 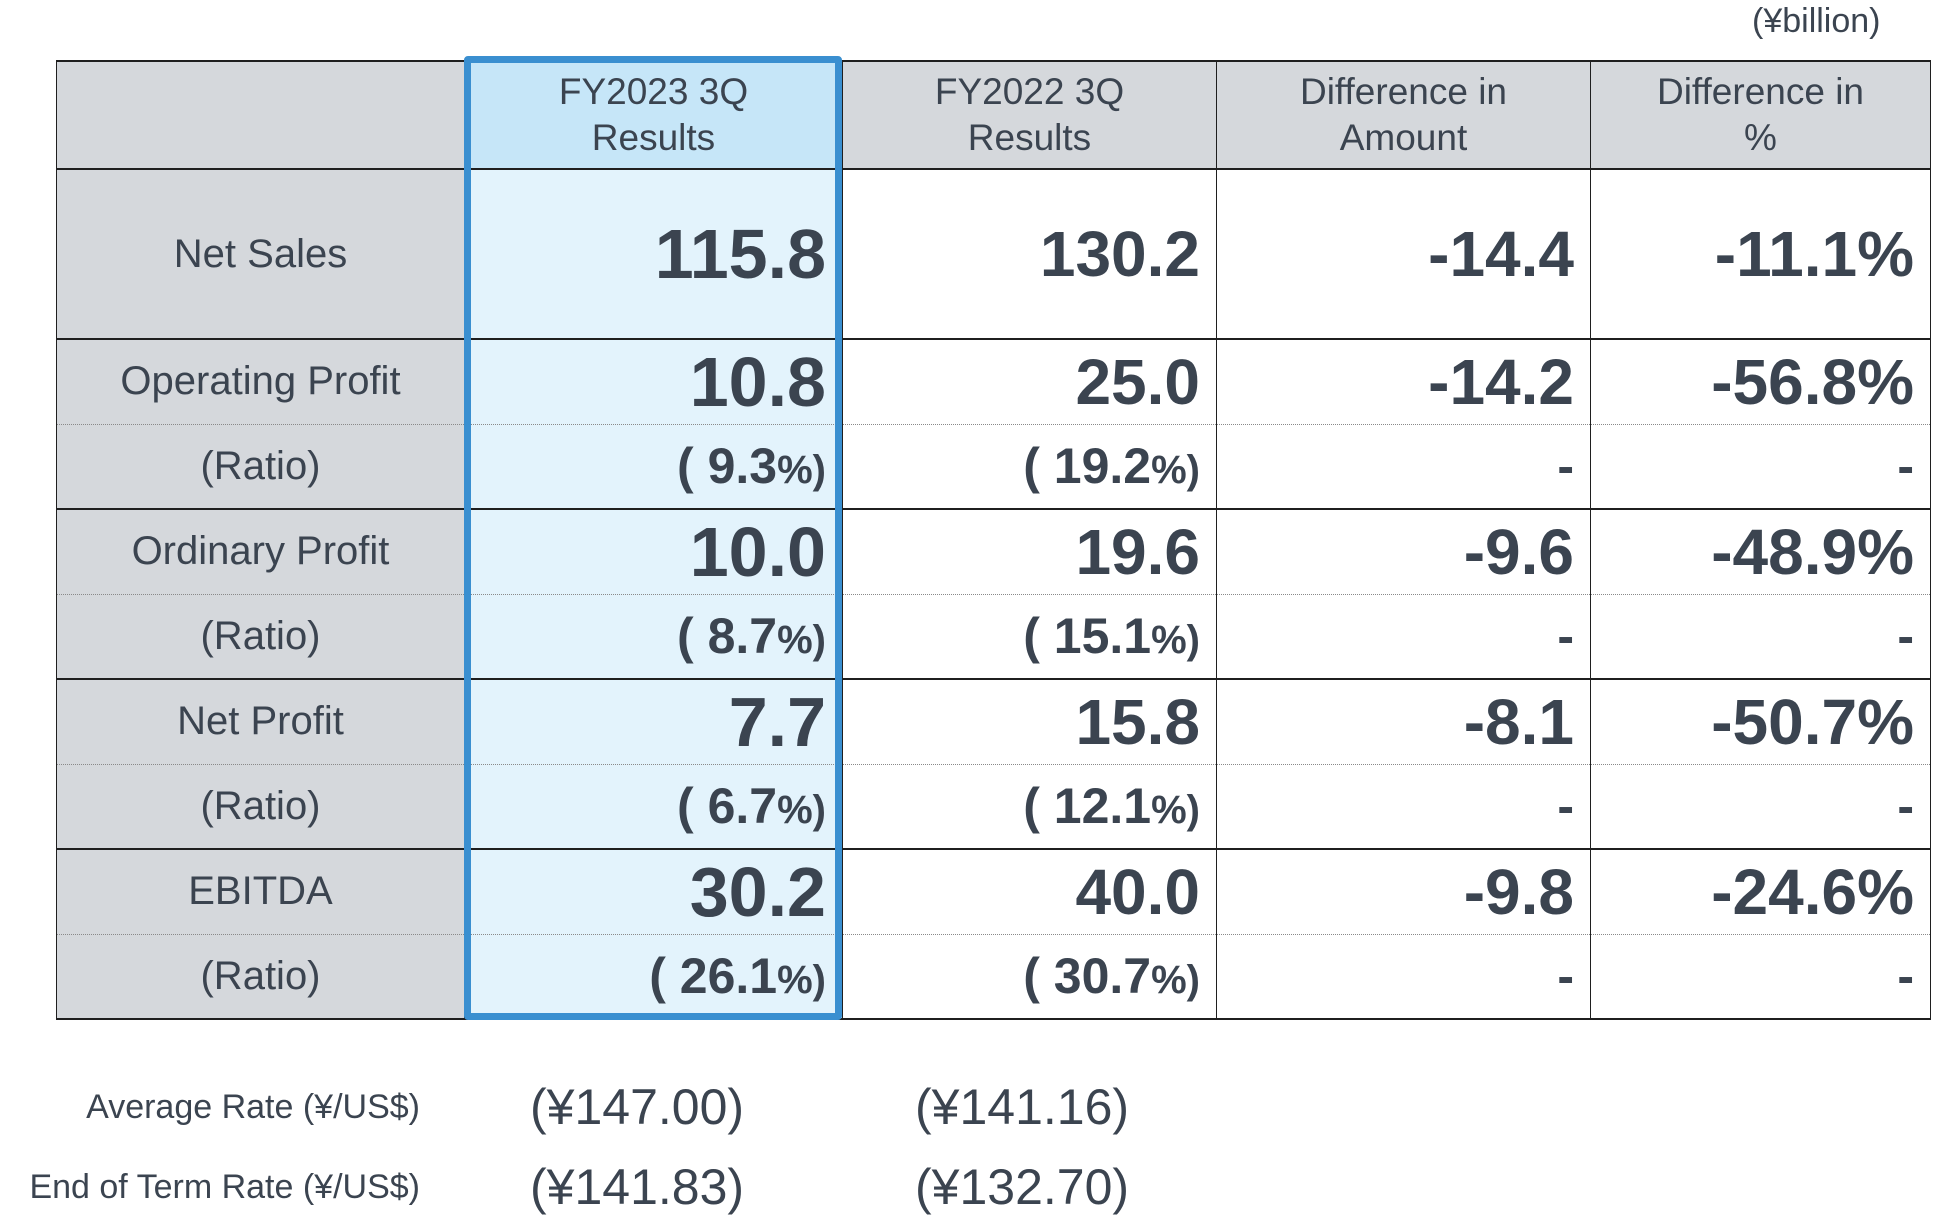 What do you see at coordinates (1760, 91) in the screenshot?
I see `header-diff-pct-line1: Difference in` at bounding box center [1760, 91].